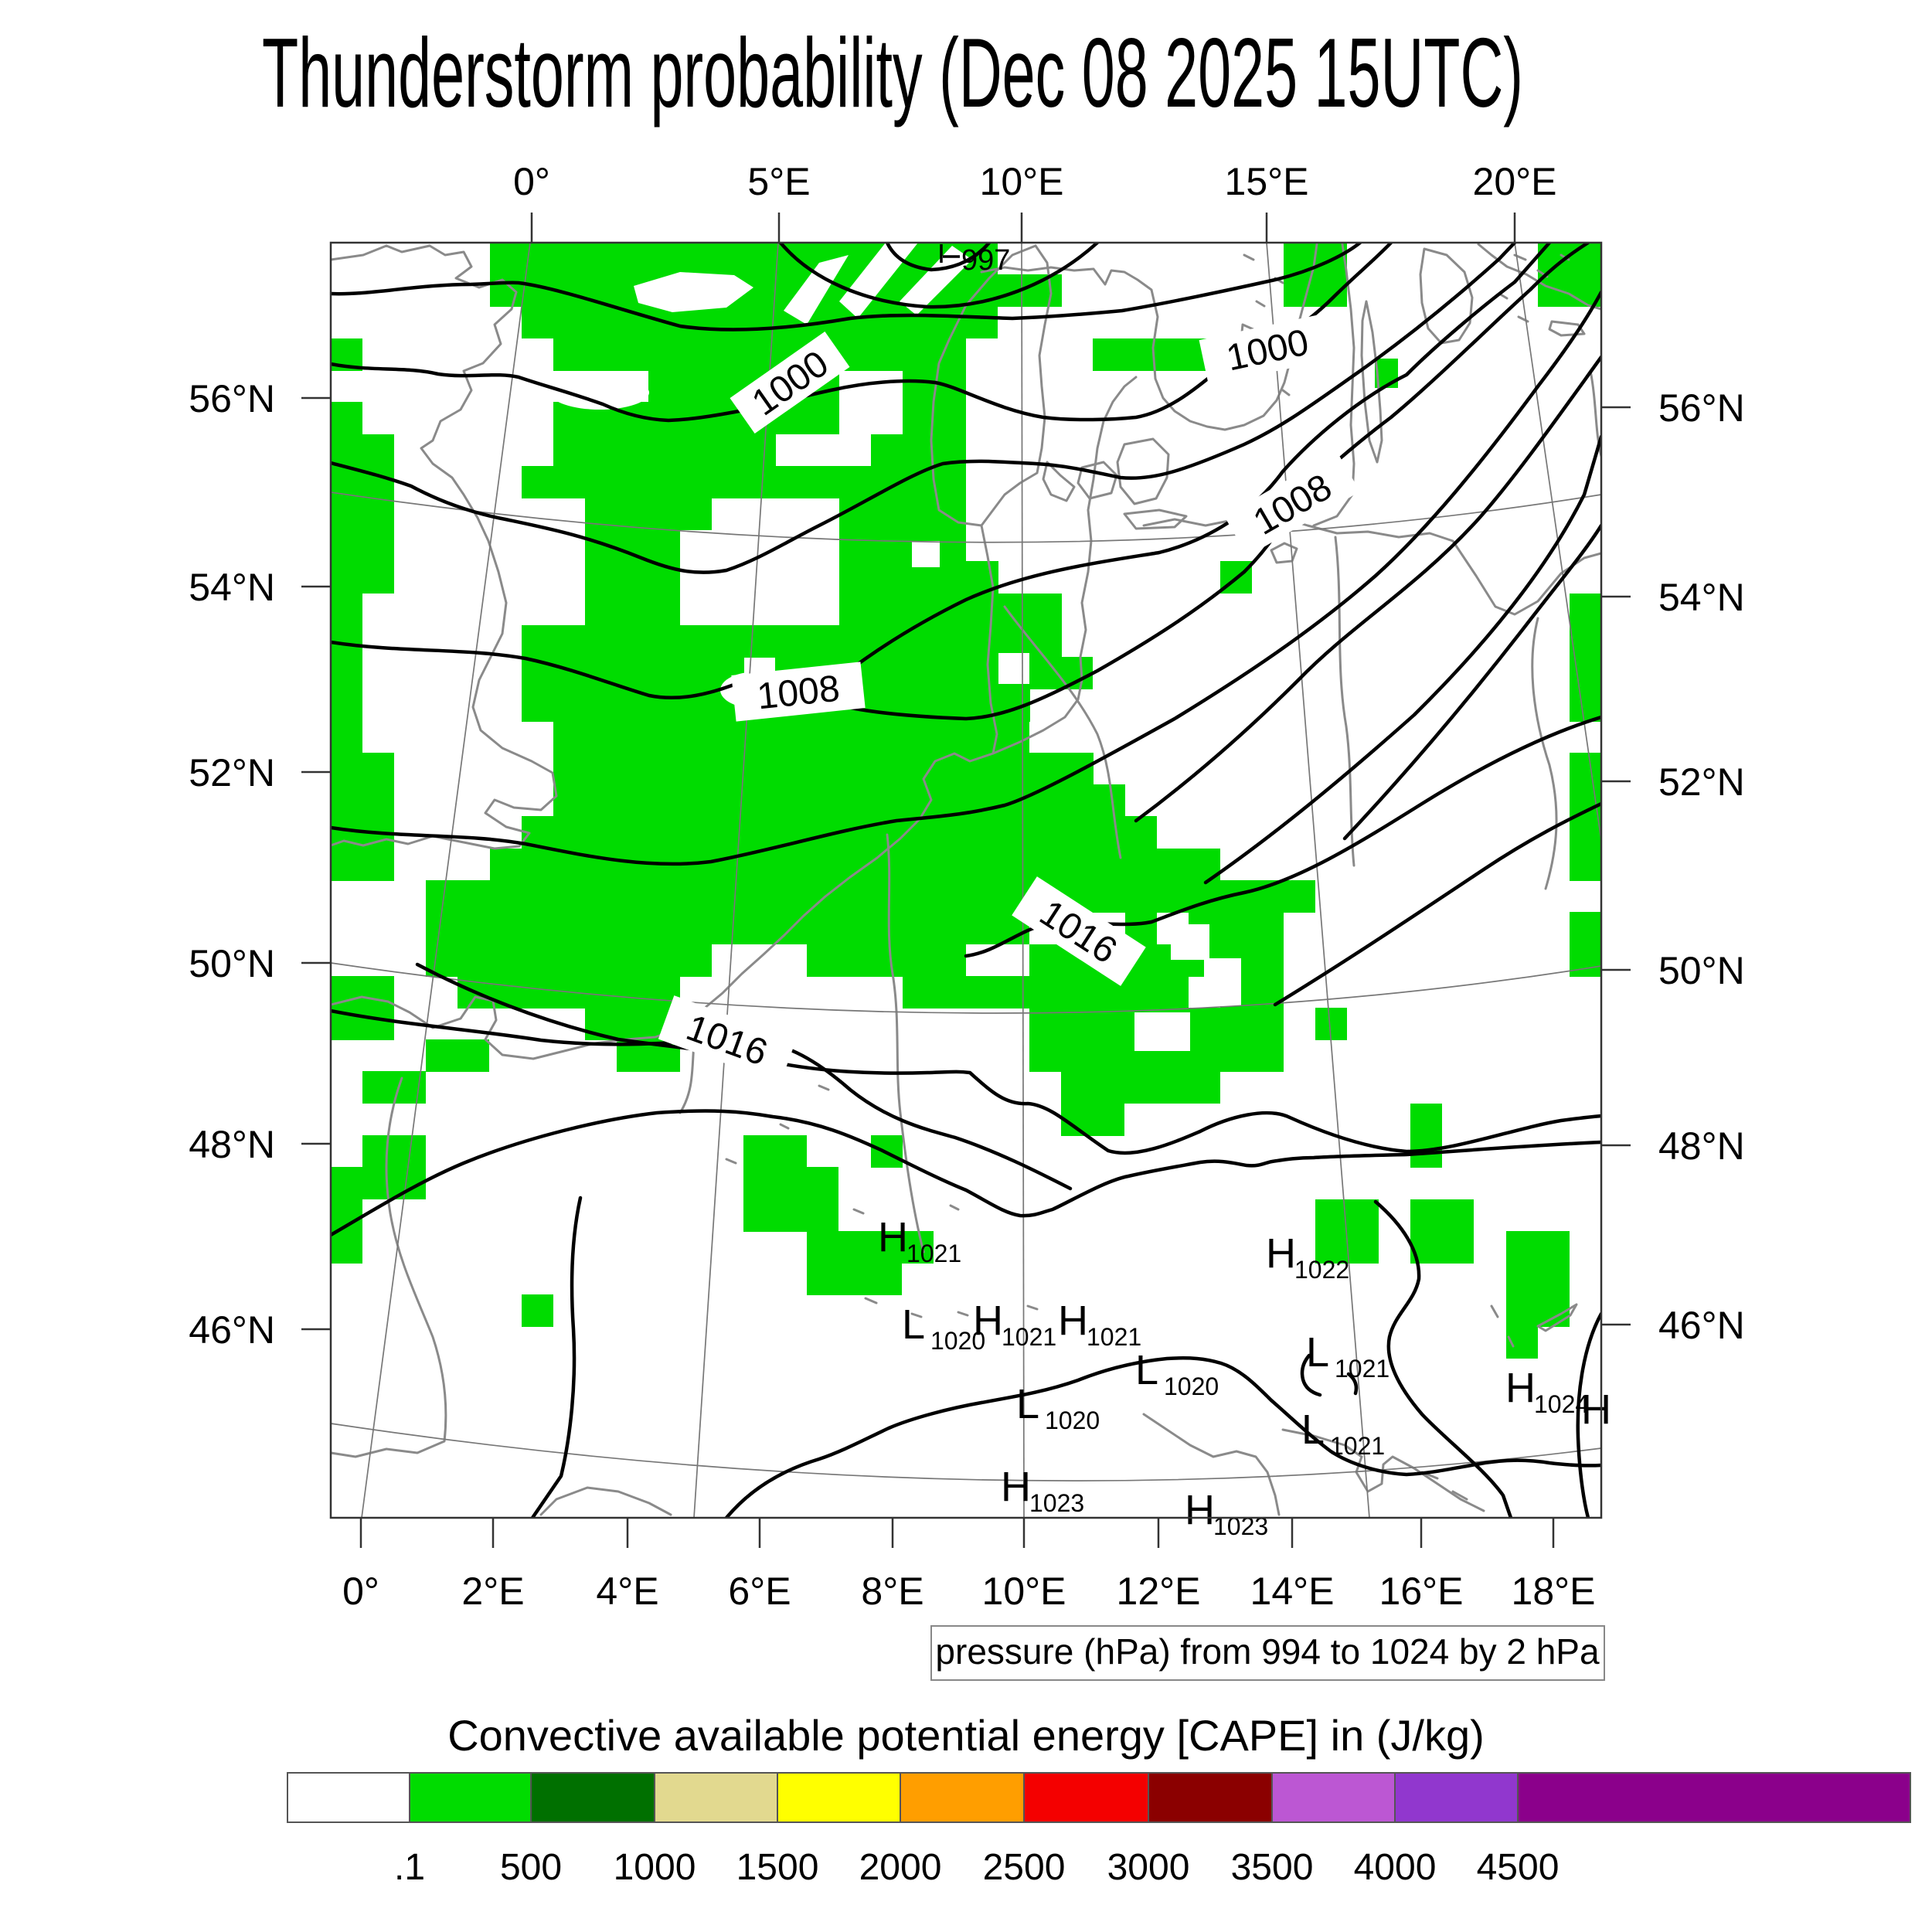 This screenshot has width=1932, height=1932. Describe the element at coordinates (779, 182) in the screenshot. I see `svg-text: 5°E` at that location.